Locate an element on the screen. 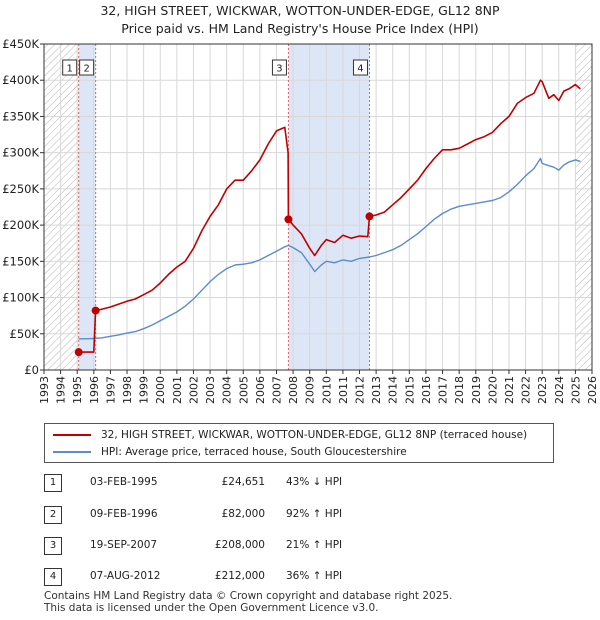 The image size is (600, 620). y-tick-label: £350K is located at coordinates (20, 116).